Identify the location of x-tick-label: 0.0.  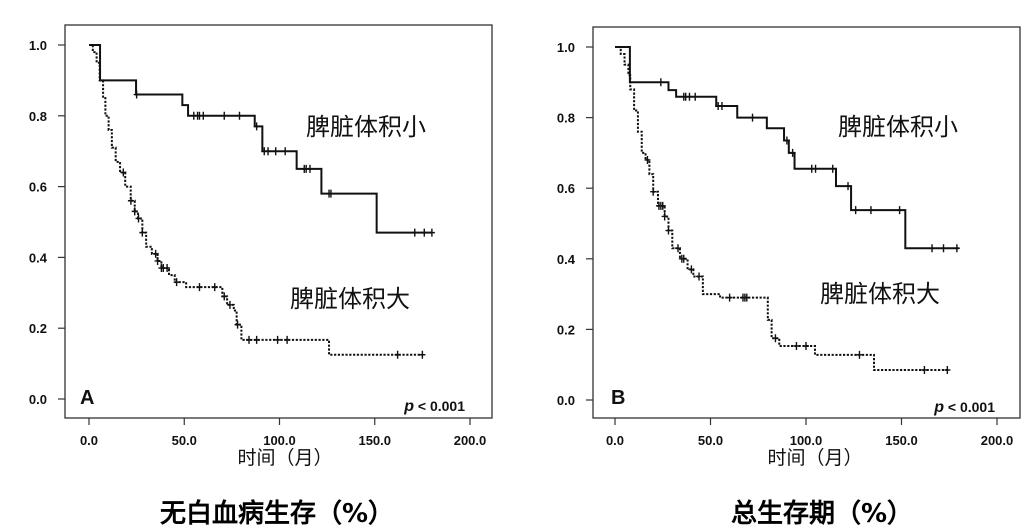
(615, 440).